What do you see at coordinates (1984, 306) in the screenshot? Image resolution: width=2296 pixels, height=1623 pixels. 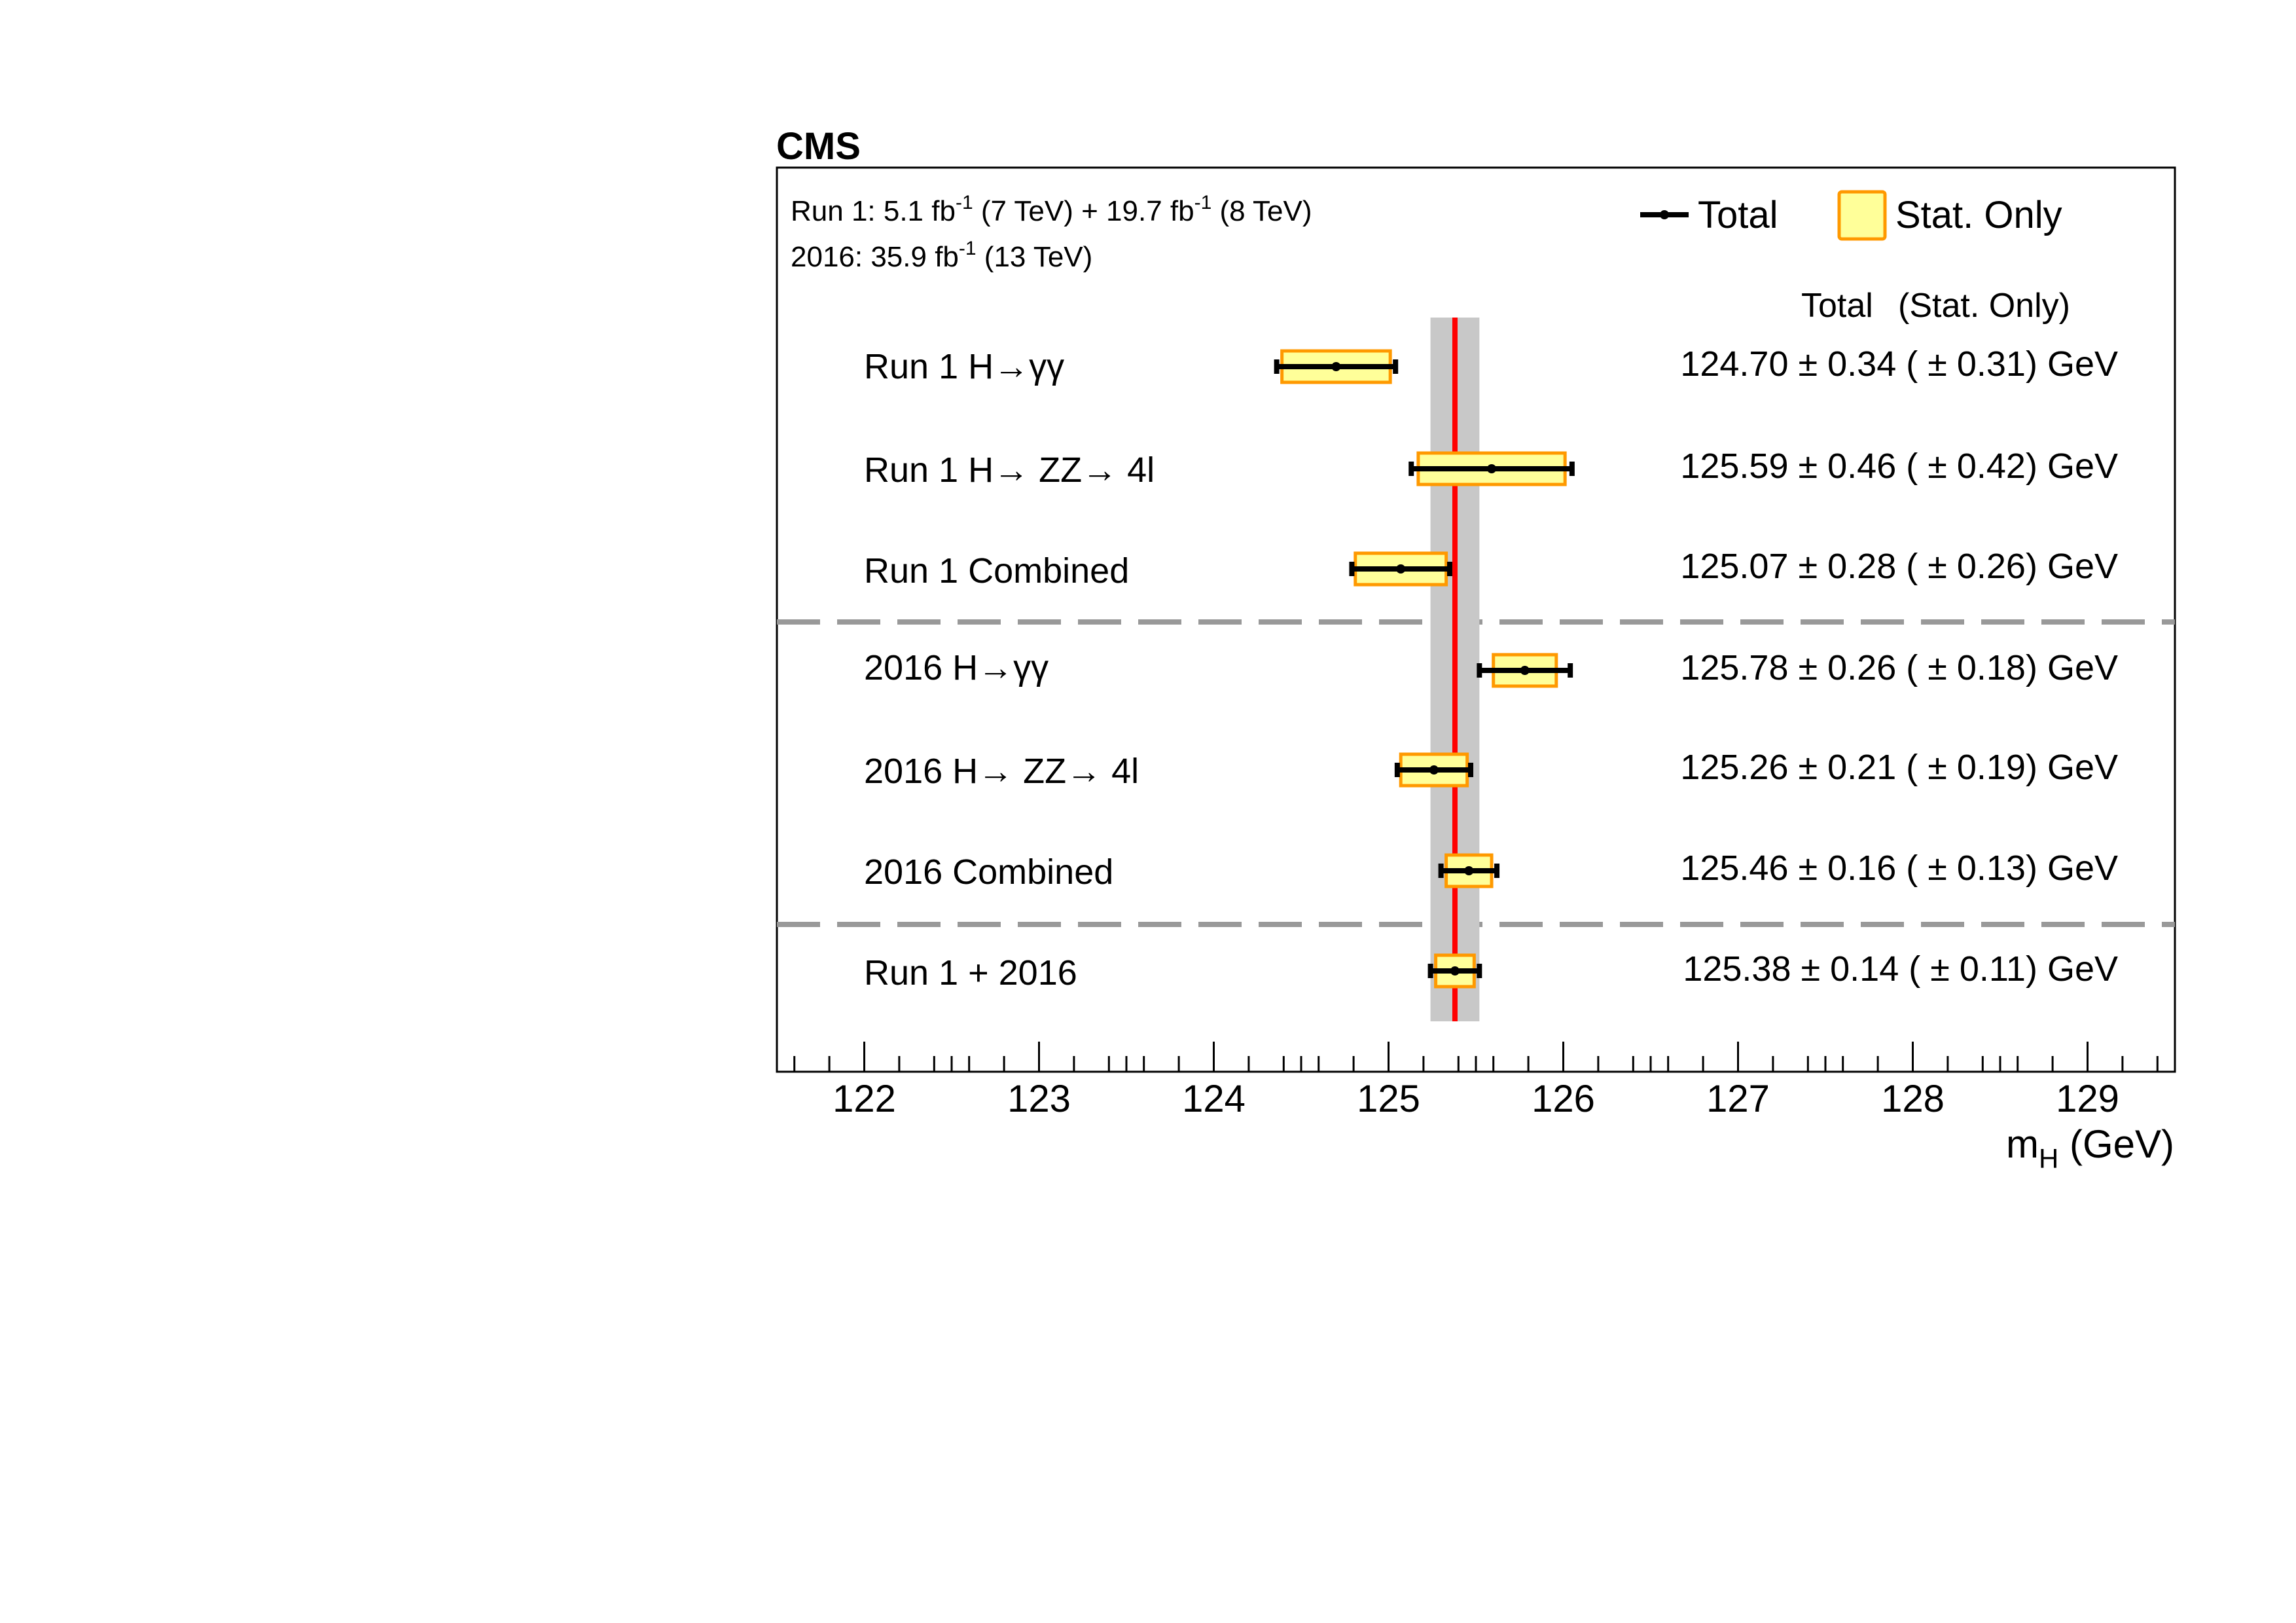 I see `column-header-stat: (Stat. Only)` at bounding box center [1984, 306].